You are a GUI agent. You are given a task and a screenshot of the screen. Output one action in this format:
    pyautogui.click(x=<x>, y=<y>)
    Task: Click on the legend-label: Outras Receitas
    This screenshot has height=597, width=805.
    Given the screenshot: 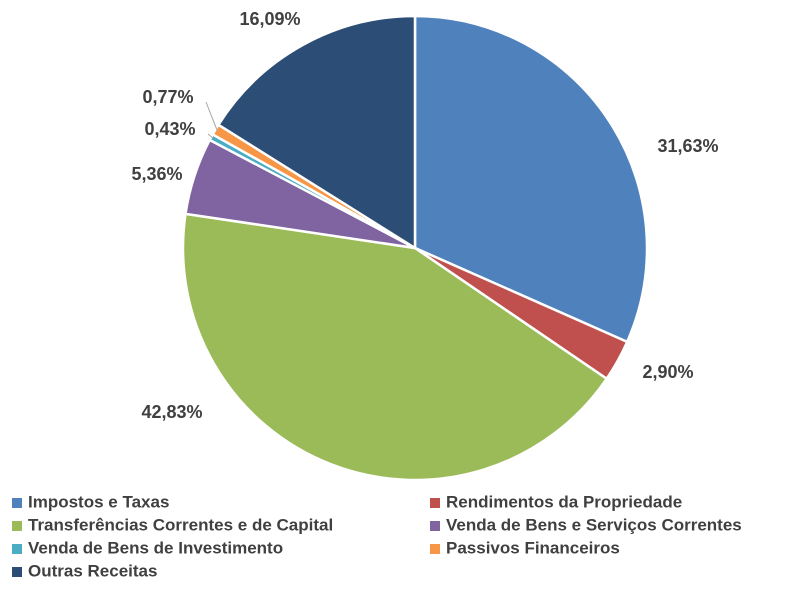 What is the action you would take?
    pyautogui.click(x=92, y=570)
    